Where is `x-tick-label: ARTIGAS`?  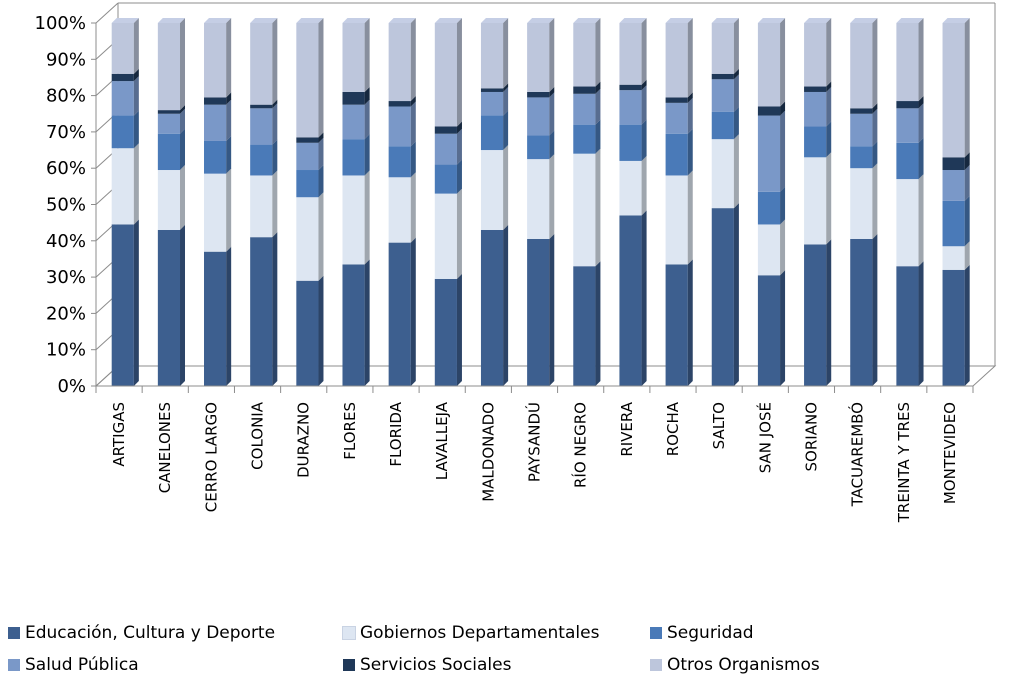 x-tick-label: ARTIGAS is located at coordinates (119, 434).